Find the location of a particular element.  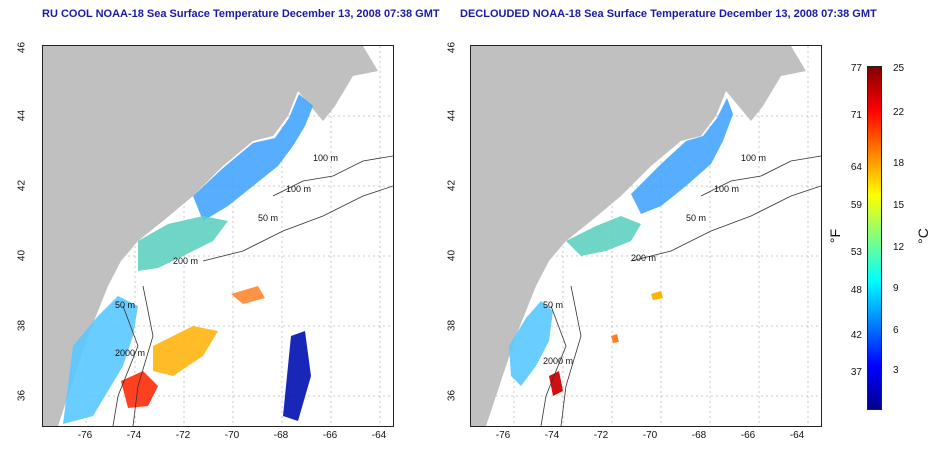

colorbar-c-tick: 22 is located at coordinates (899, 112).